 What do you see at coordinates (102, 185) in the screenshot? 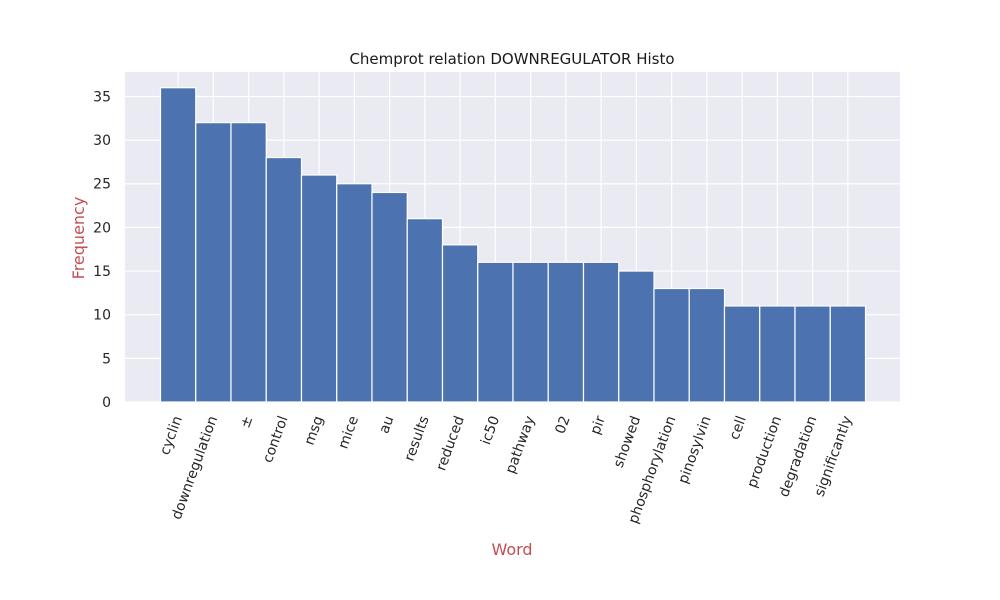
I see `y-tick-label: 25` at bounding box center [102, 185].